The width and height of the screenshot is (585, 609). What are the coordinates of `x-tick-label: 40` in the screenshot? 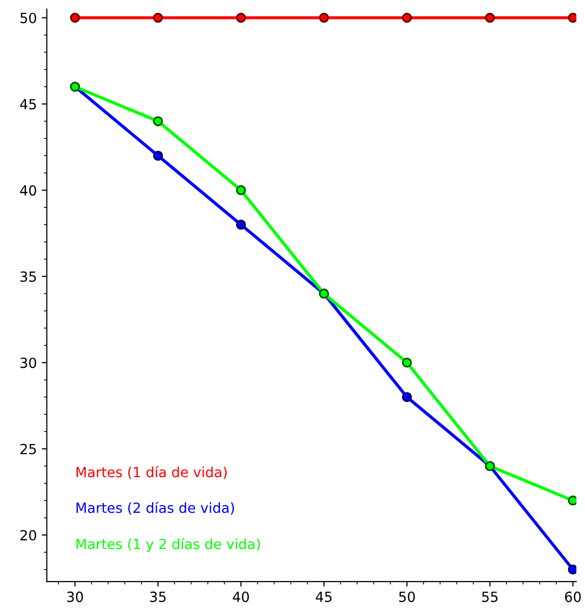 It's located at (240, 597).